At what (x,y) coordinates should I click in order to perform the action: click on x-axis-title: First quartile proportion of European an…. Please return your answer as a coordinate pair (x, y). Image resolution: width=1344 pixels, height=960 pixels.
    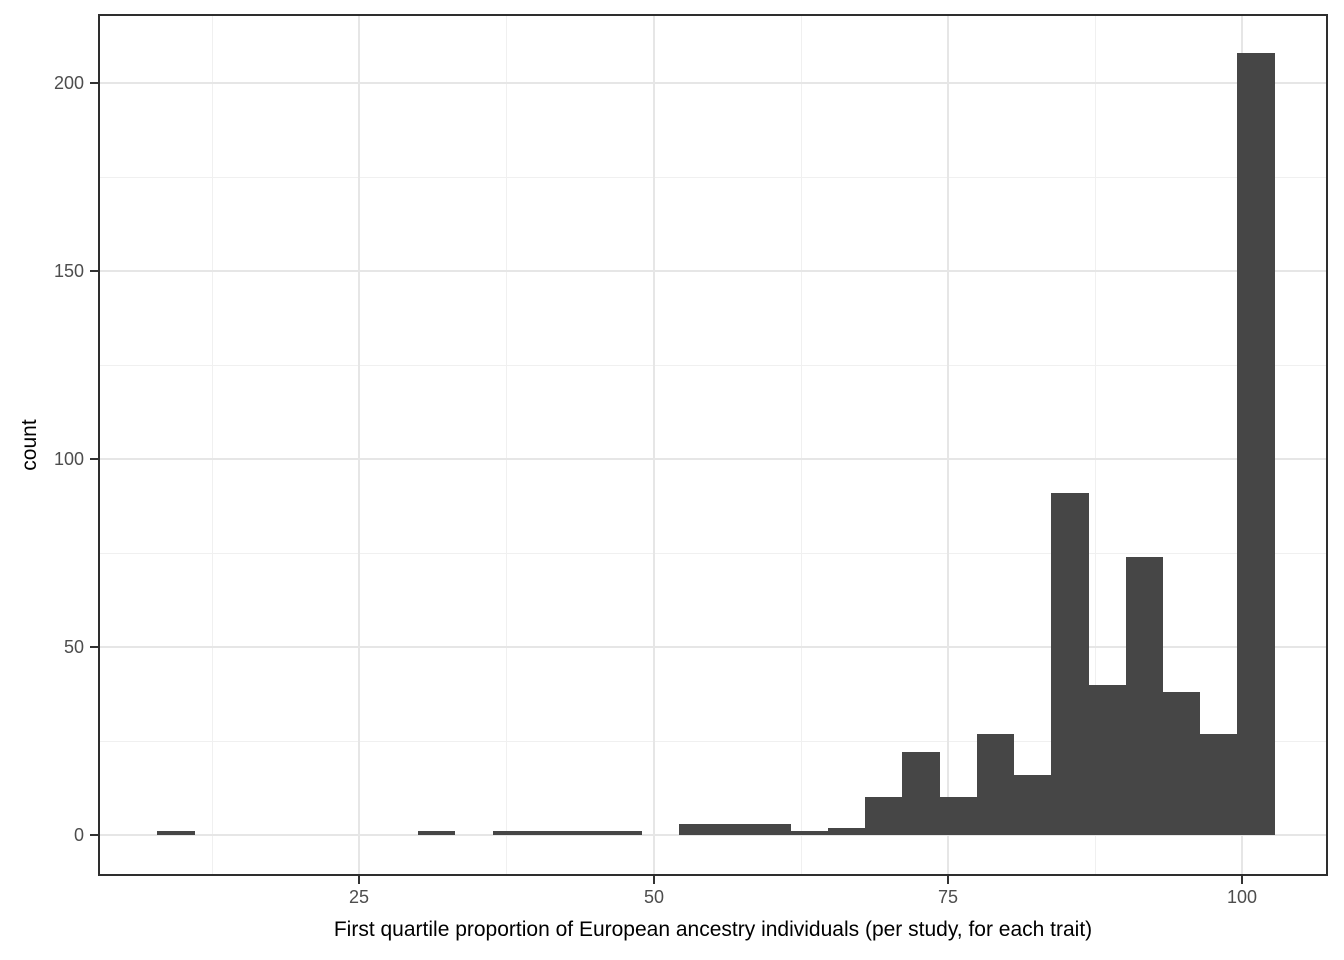
    Looking at the image, I should click on (713, 929).